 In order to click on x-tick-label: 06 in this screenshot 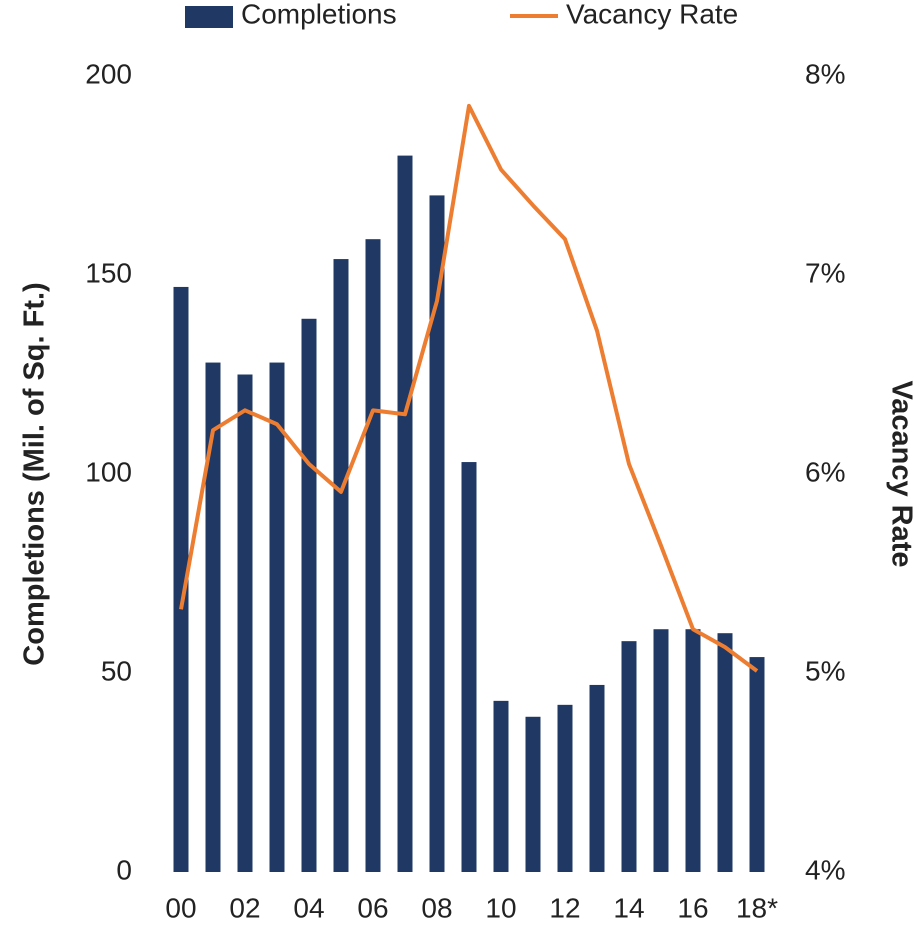, I will do `click(372, 907)`.